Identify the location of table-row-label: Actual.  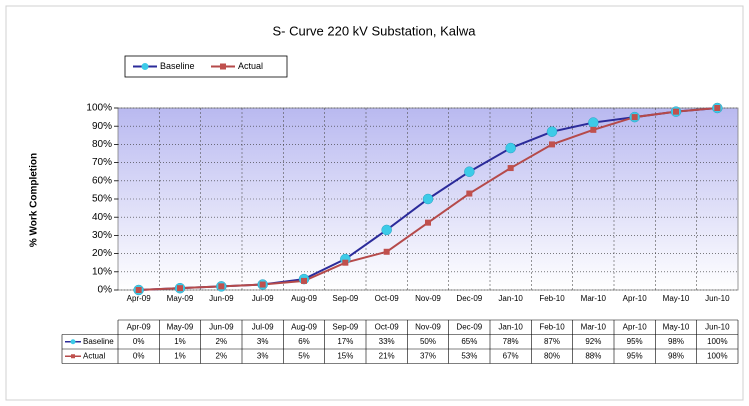
(94, 355).